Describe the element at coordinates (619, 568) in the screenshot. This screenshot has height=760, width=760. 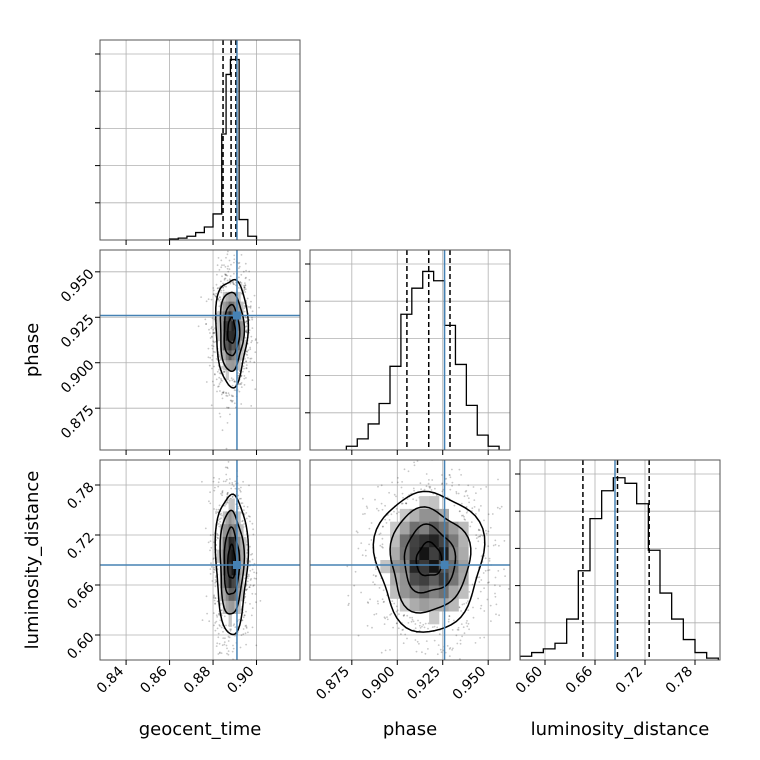
I see `histogram-luminosity_distance` at that location.